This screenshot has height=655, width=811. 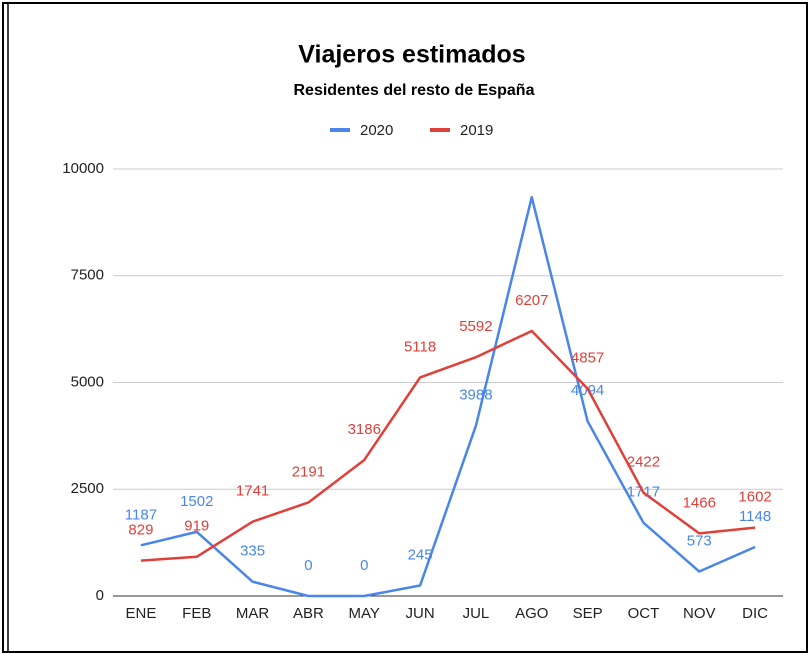 I want to click on data-label: 4857, so click(x=587, y=358).